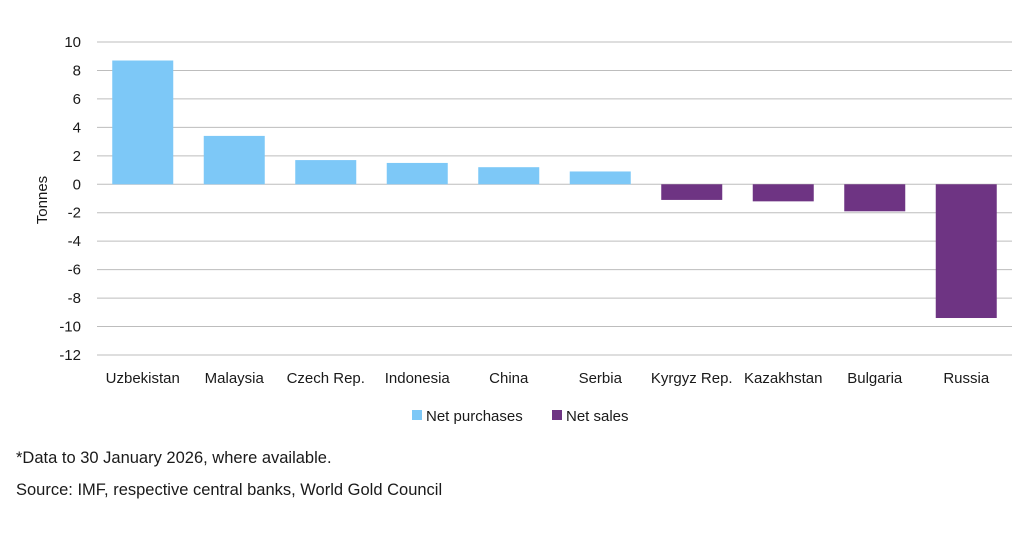  I want to click on legend-swatch-net-sales, so click(557, 415).